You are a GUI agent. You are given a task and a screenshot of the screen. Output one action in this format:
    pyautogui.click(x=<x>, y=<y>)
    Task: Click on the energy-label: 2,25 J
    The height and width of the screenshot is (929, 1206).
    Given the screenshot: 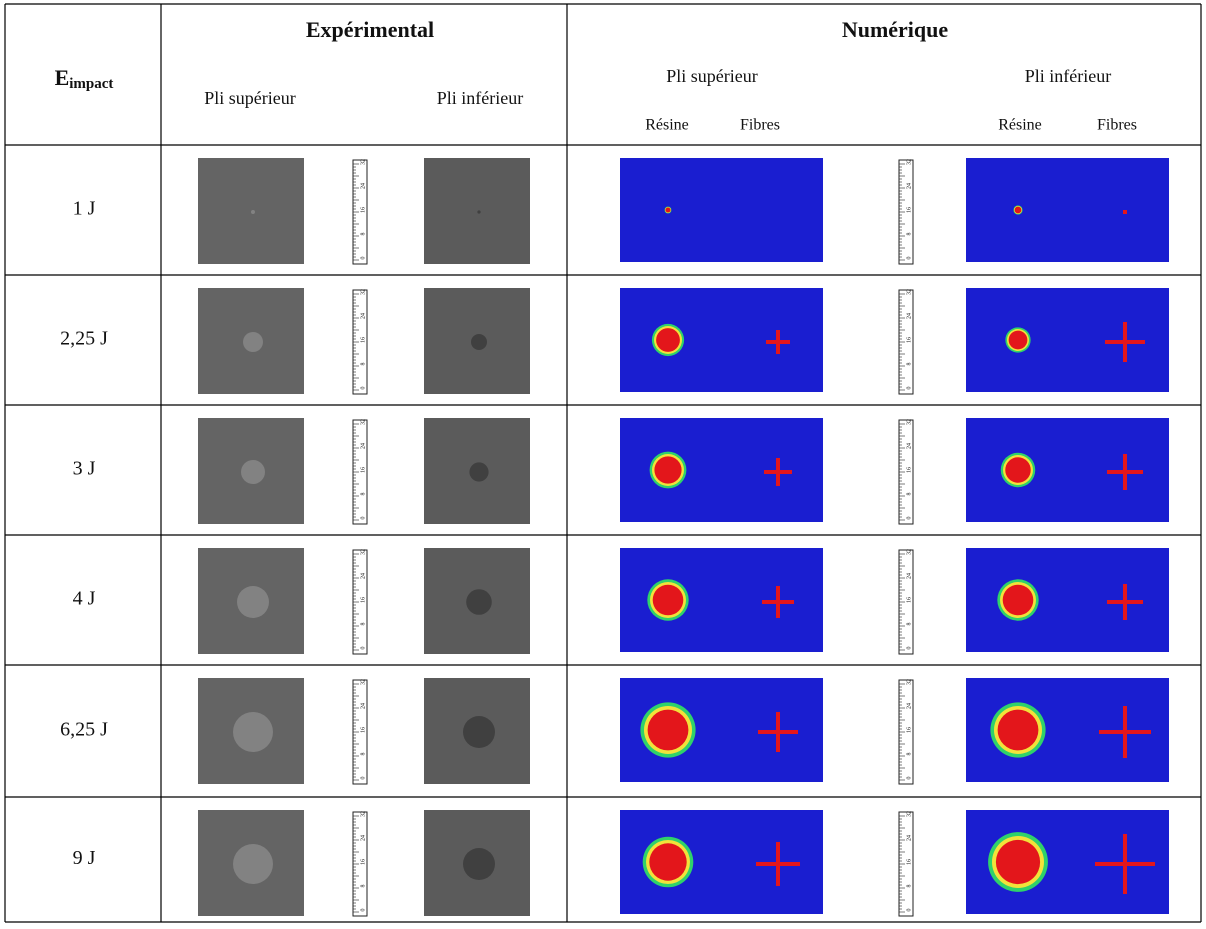 What is the action you would take?
    pyautogui.click(x=84, y=339)
    